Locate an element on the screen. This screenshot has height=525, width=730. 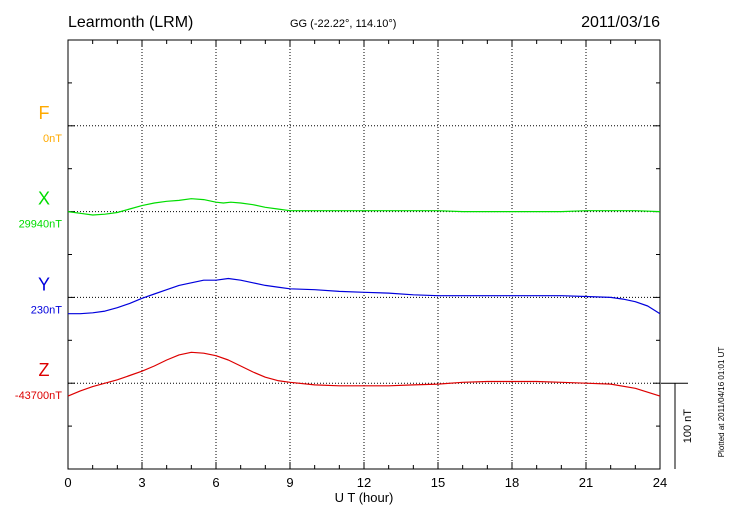
series-line-y is located at coordinates (364, 296).